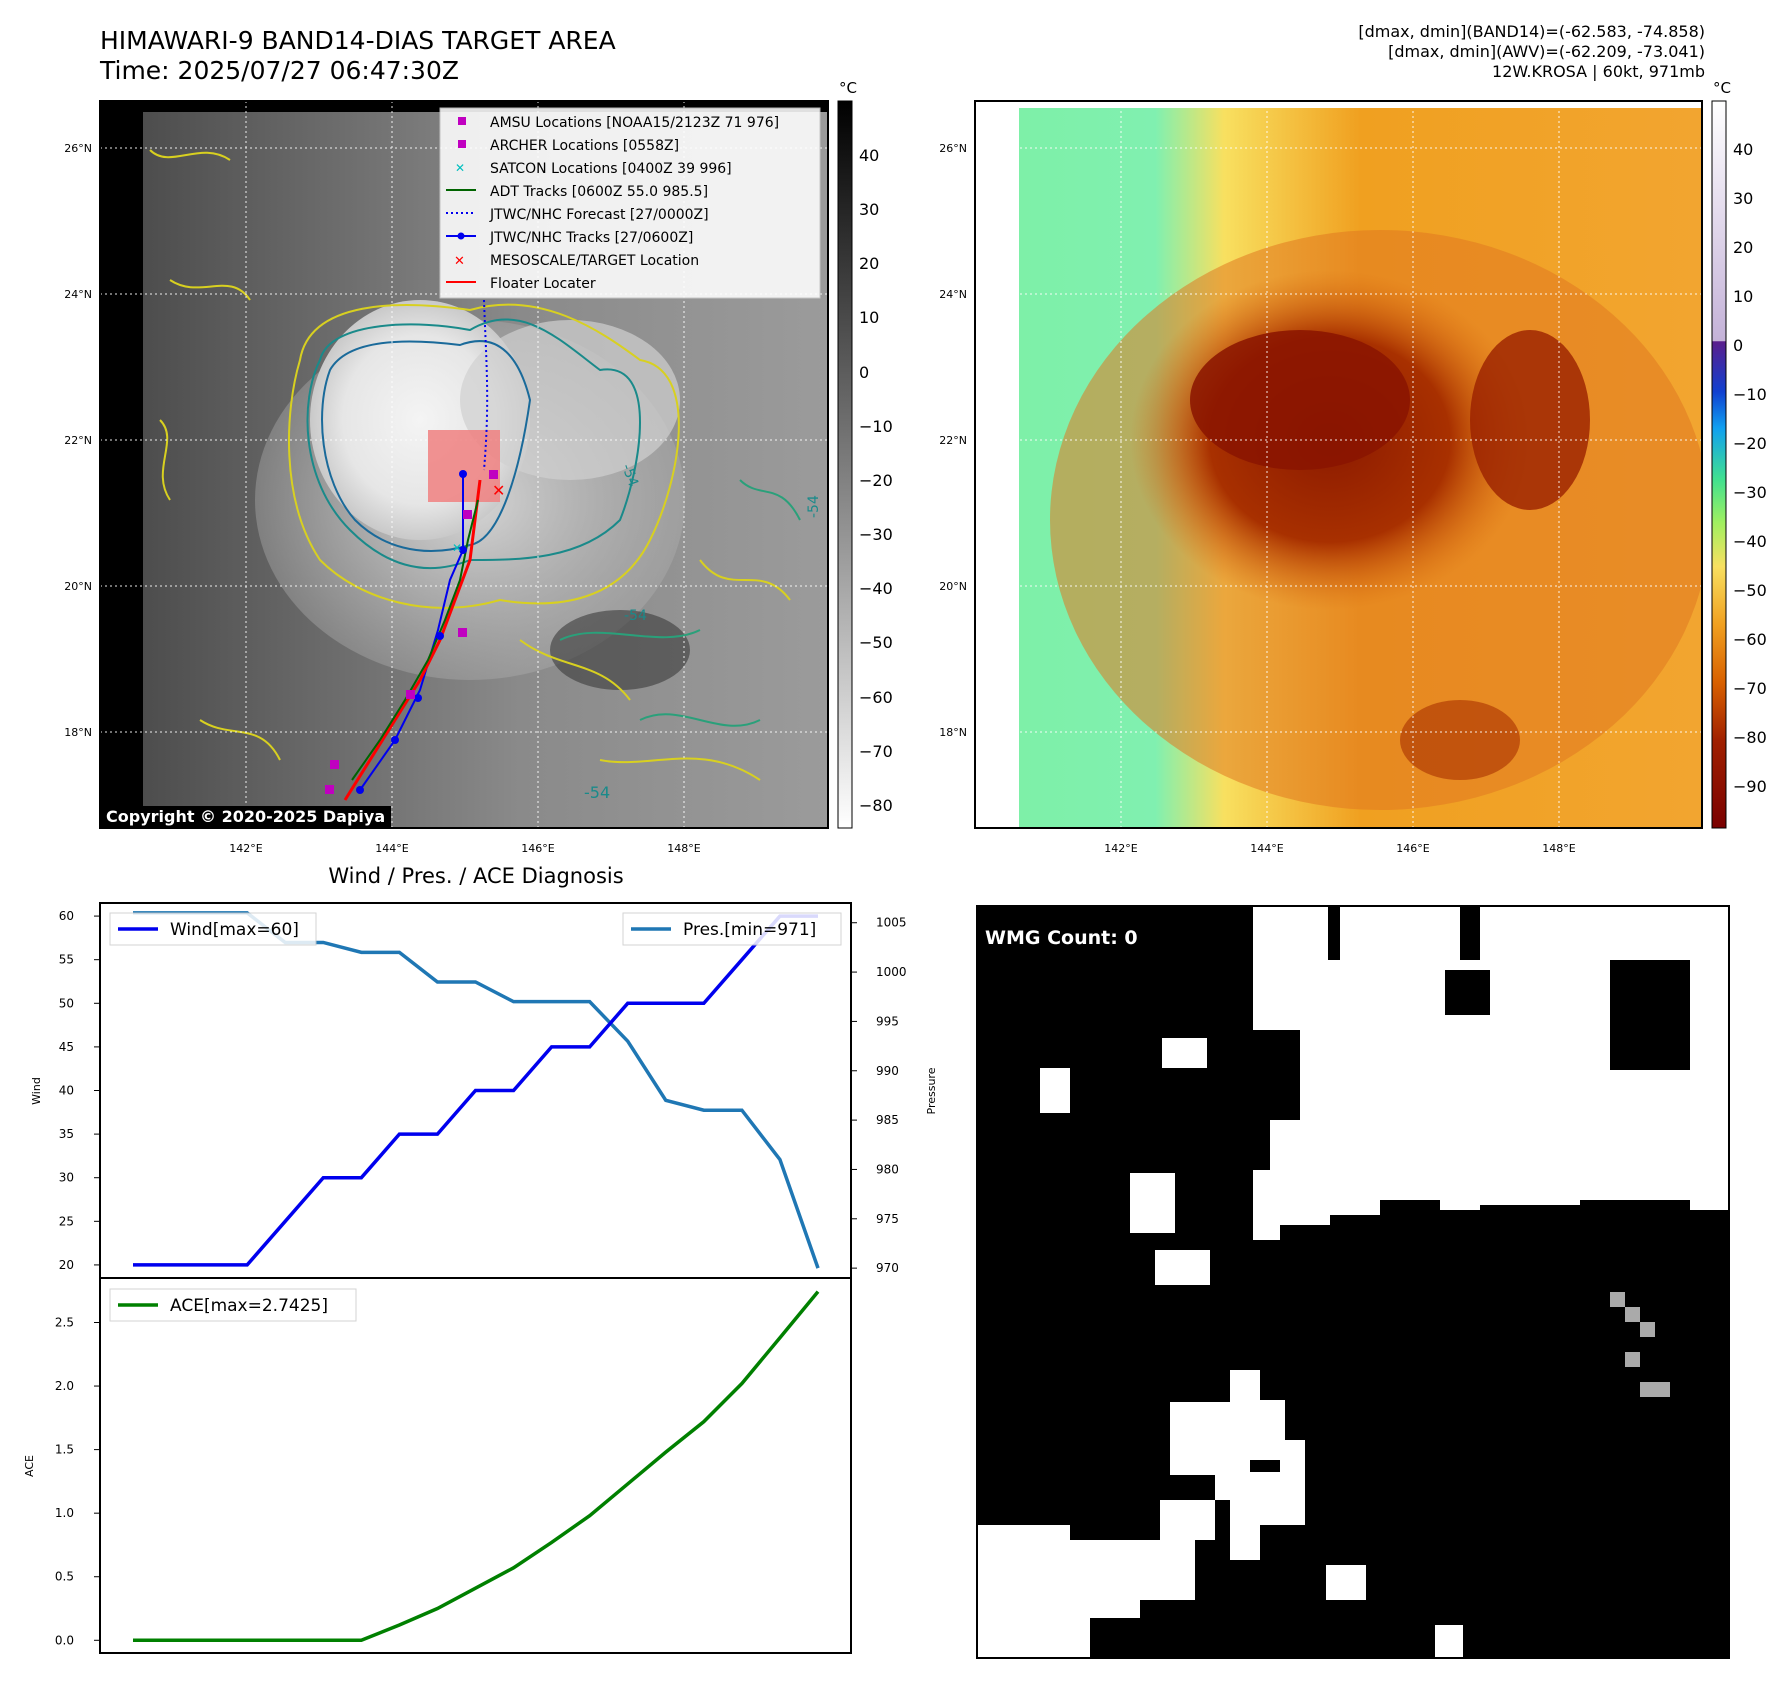  What do you see at coordinates (475, 1090) in the screenshot?
I see `wind-series-line` at bounding box center [475, 1090].